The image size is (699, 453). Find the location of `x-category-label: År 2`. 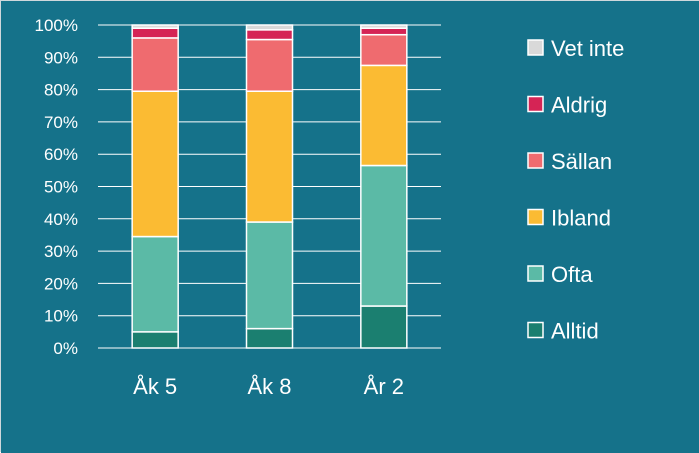

x-category-label: År 2 is located at coordinates (384, 386).